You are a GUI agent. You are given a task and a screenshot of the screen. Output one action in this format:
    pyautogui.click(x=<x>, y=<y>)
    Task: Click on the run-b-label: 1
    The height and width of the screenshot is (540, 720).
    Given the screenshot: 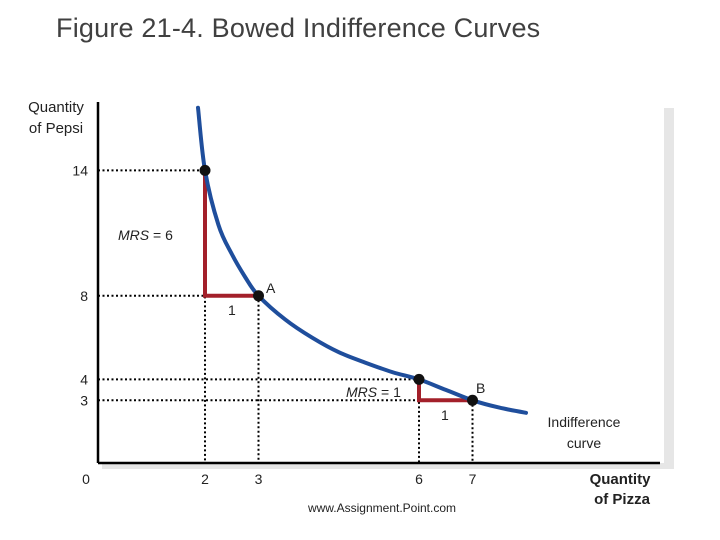 What is the action you would take?
    pyautogui.click(x=445, y=415)
    